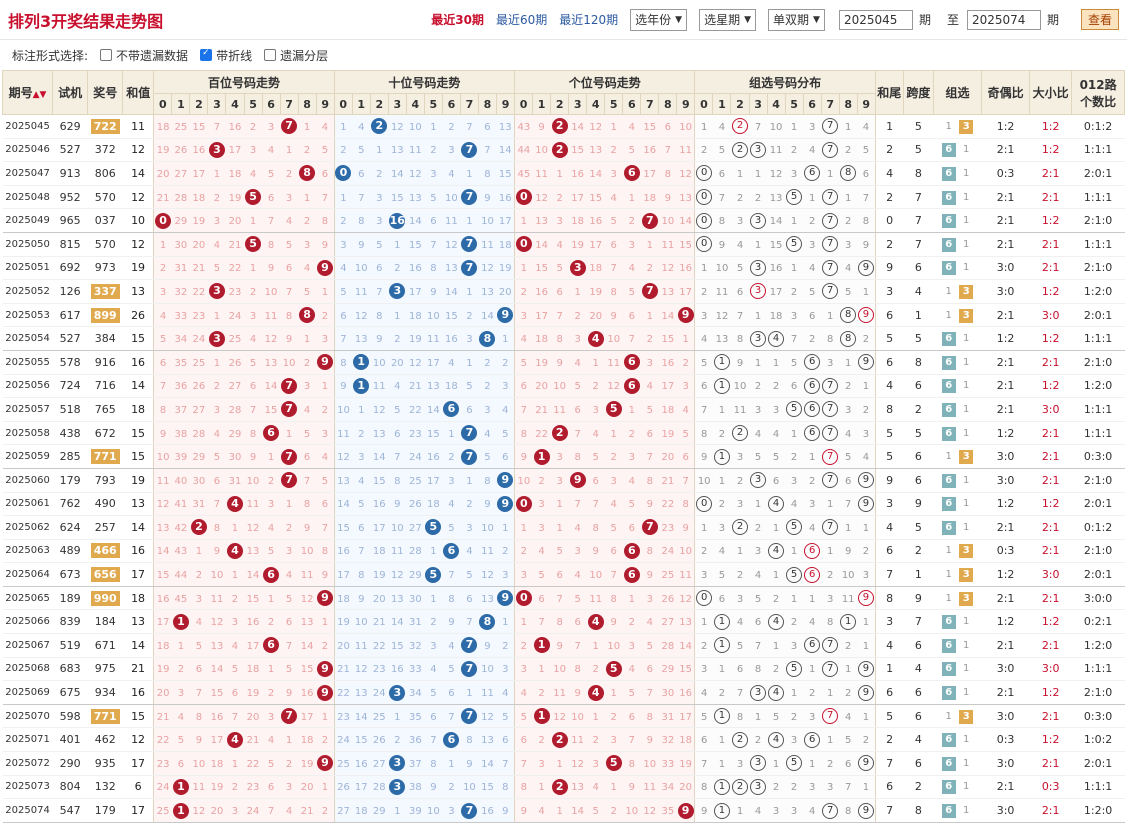 Image resolution: width=1127 pixels, height=823 pixels. What do you see at coordinates (379, 316) in the screenshot?
I see `missing-value: 8` at bounding box center [379, 316].